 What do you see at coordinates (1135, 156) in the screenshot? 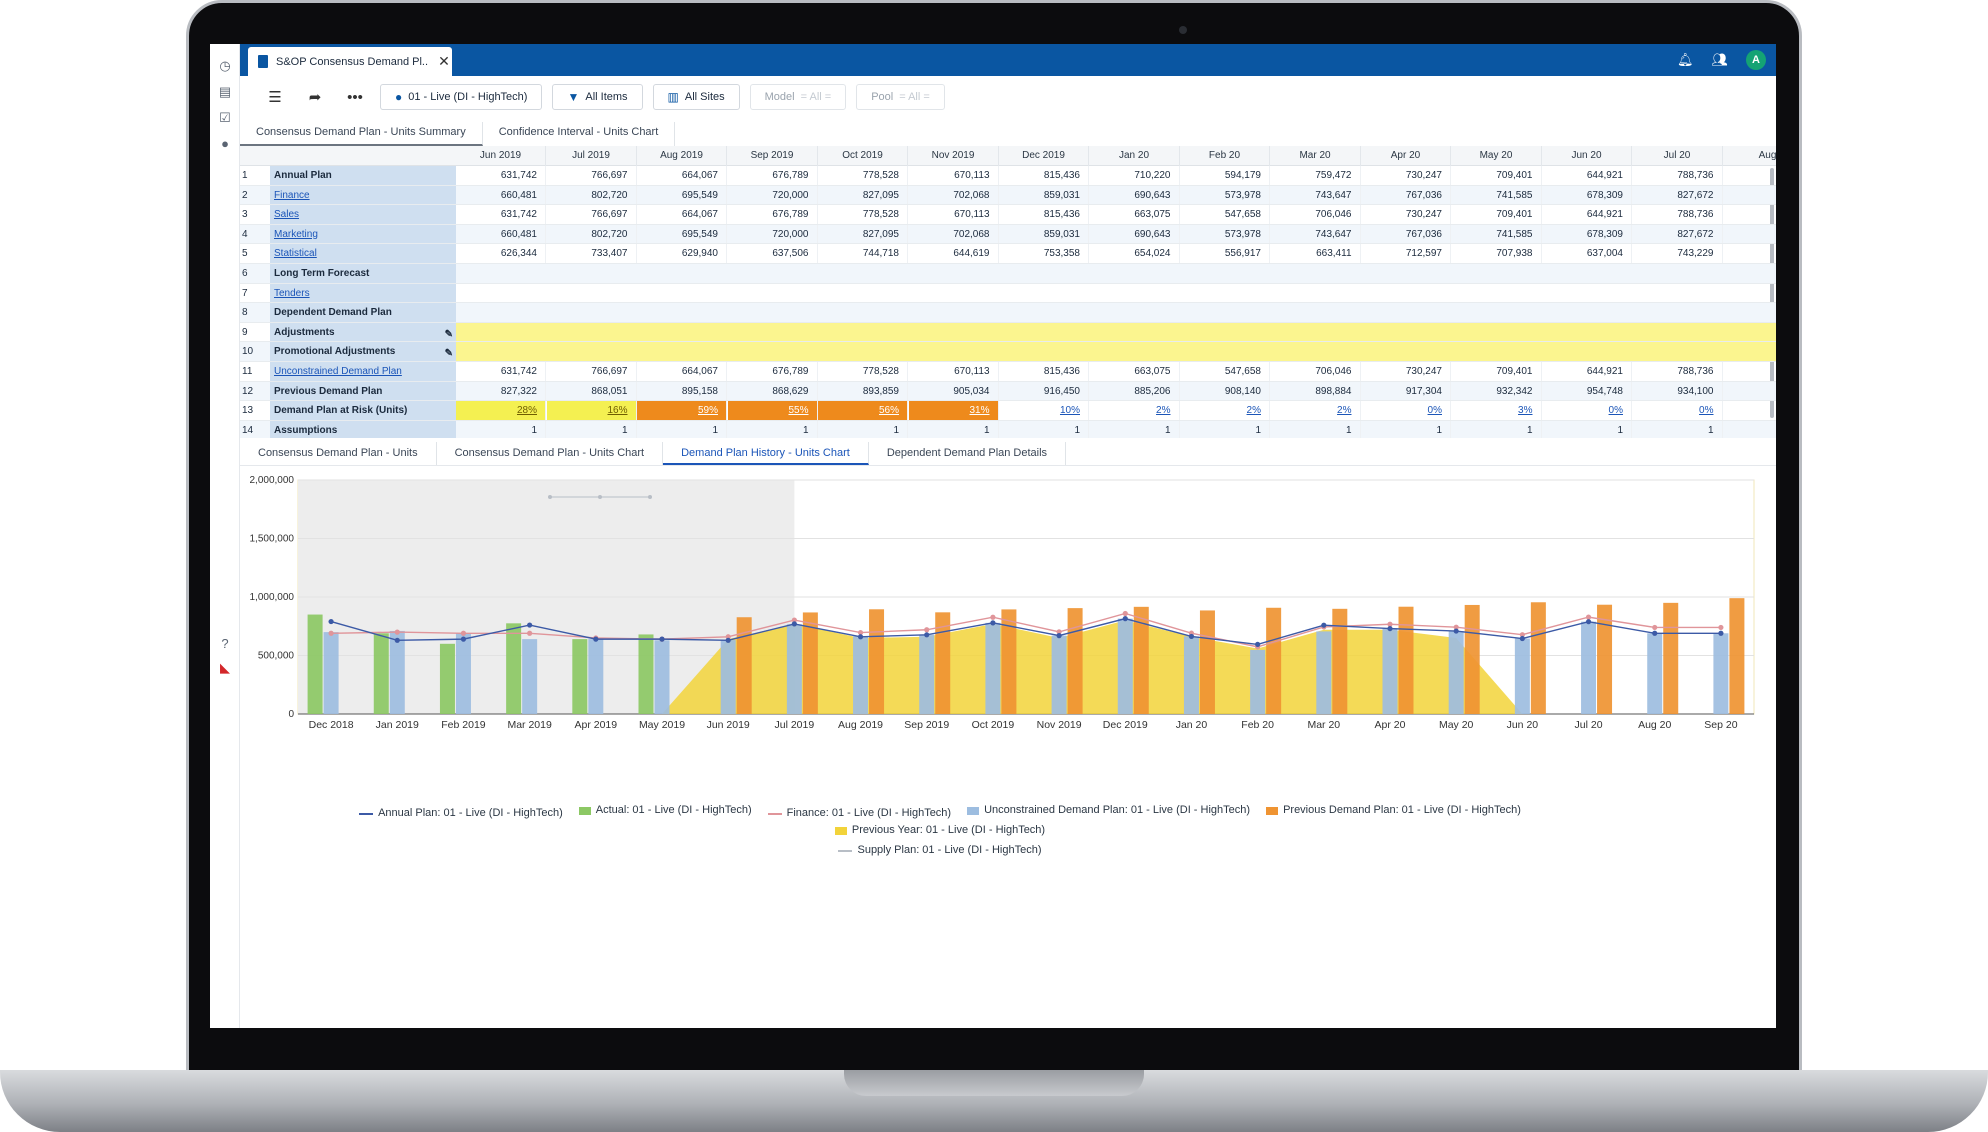
I see `column-header: Jan 20` at bounding box center [1135, 156].